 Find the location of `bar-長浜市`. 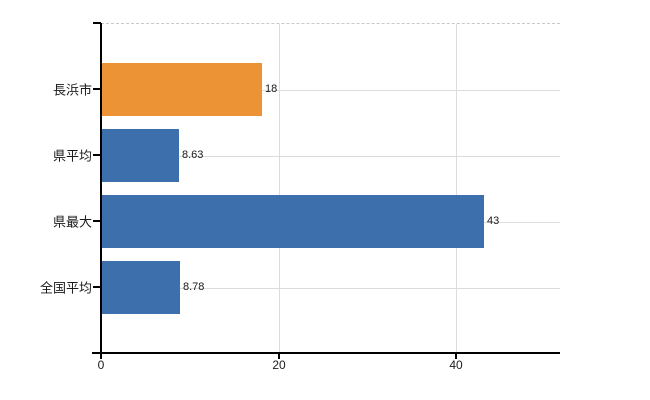

bar-長浜市 is located at coordinates (182, 89).